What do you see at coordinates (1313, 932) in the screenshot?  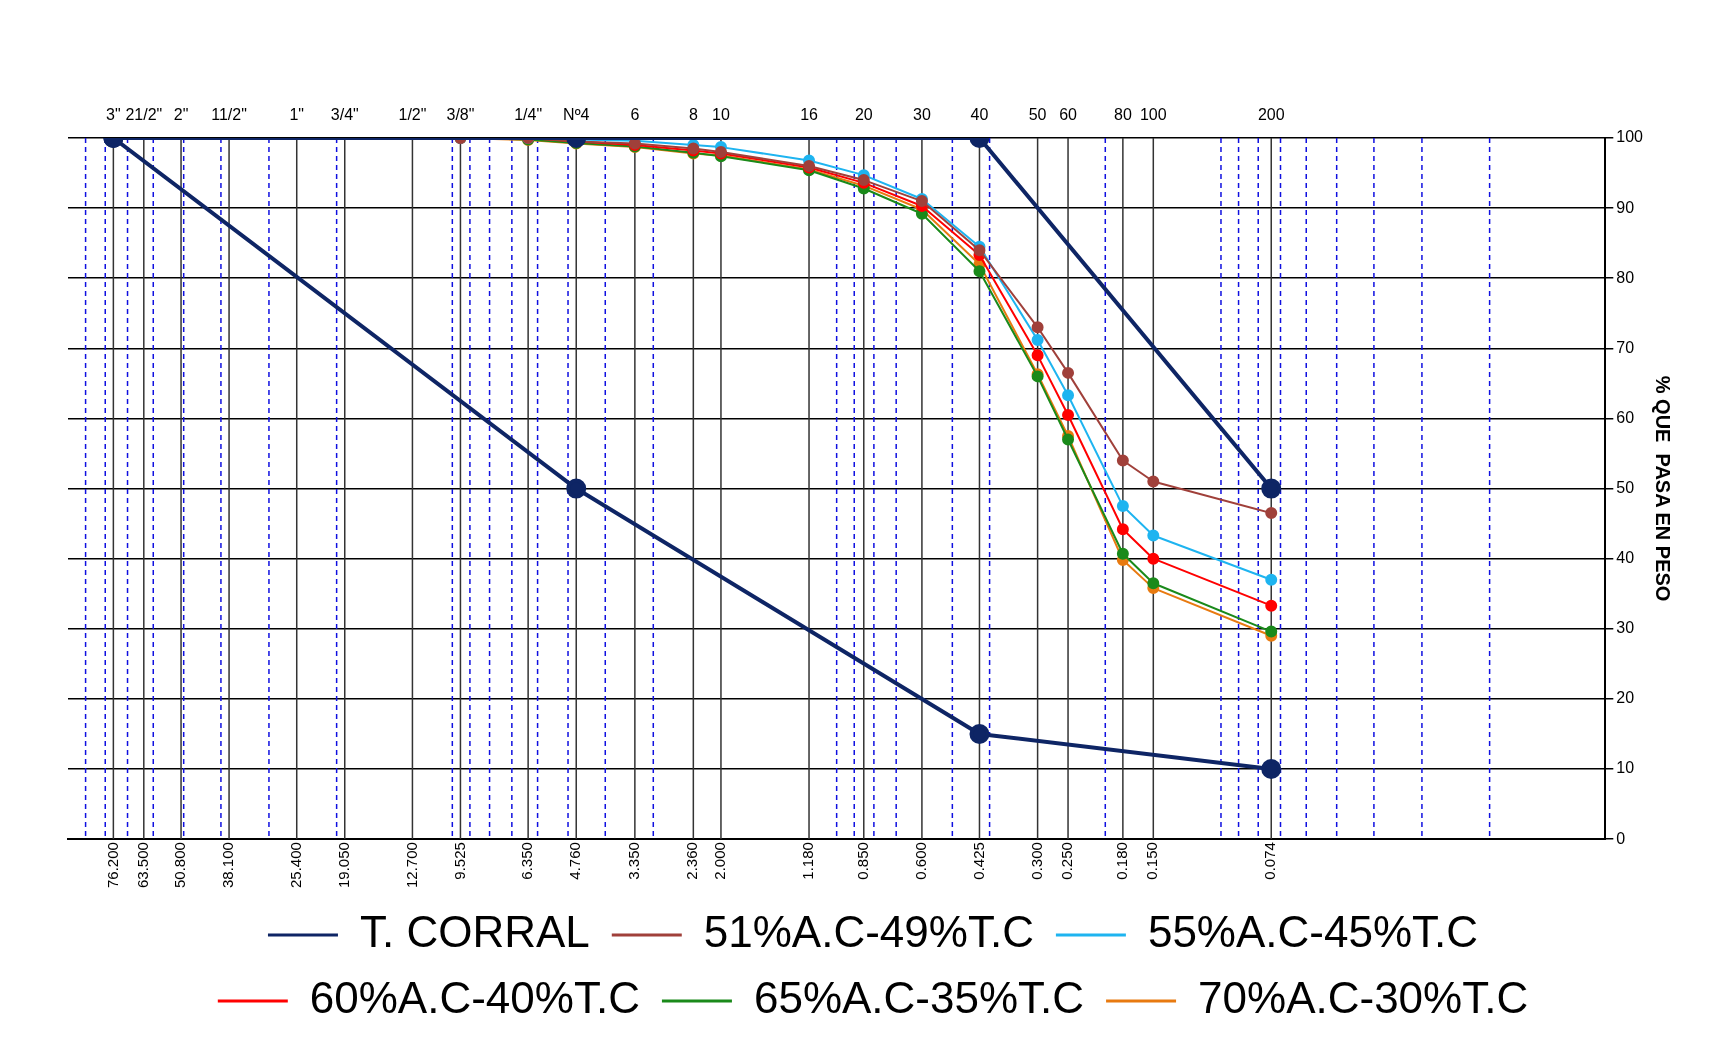 I see `legend-label: 55%A.C-45%T.C` at bounding box center [1313, 932].